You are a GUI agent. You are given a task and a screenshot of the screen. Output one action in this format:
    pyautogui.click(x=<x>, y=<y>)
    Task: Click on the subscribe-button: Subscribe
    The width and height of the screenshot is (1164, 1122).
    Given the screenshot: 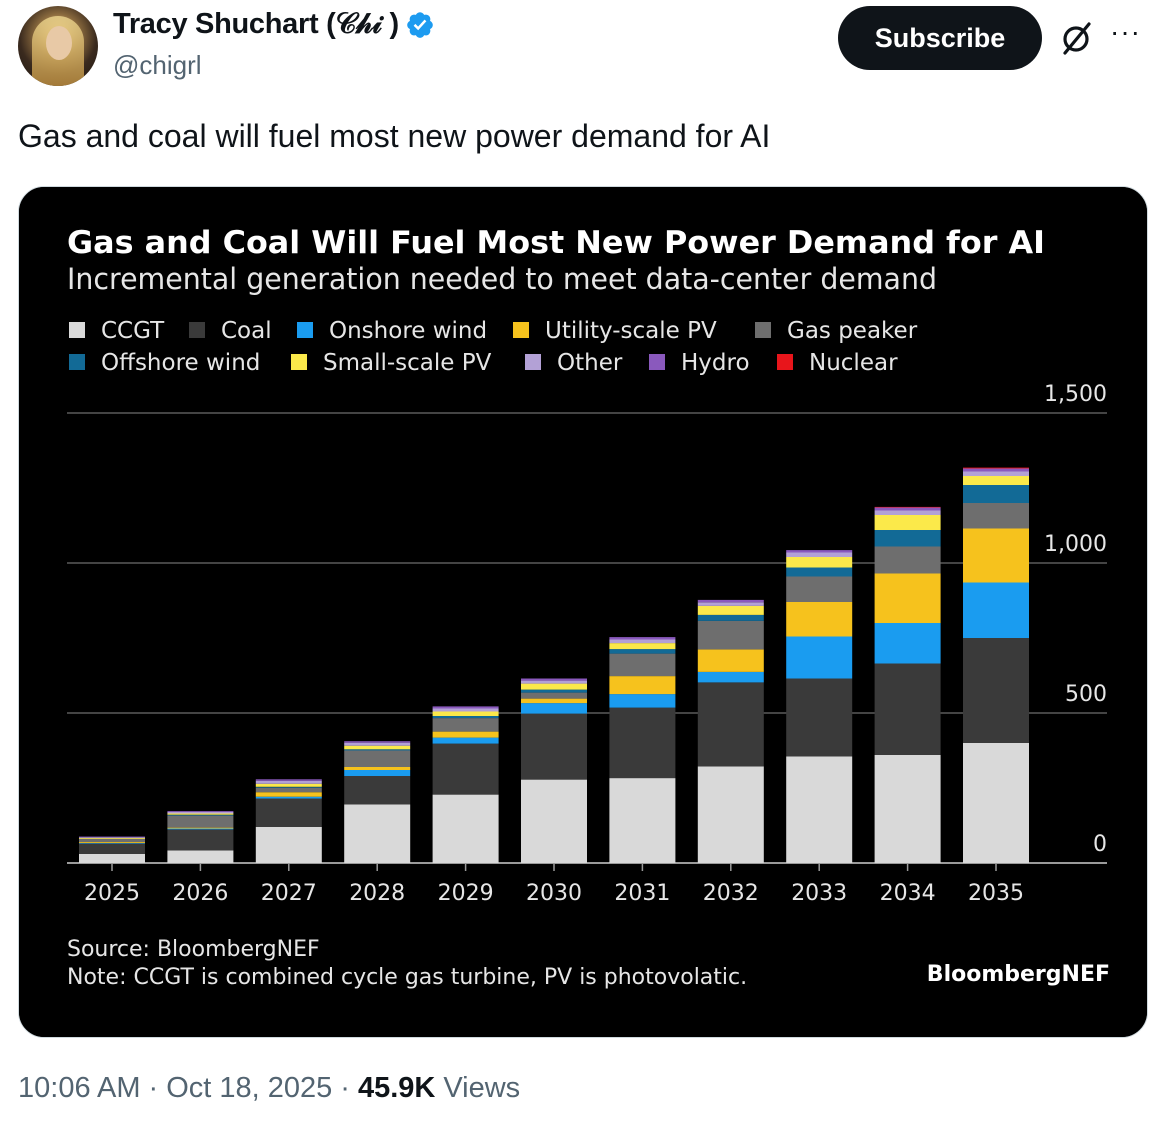 What is the action you would take?
    pyautogui.click(x=940, y=38)
    